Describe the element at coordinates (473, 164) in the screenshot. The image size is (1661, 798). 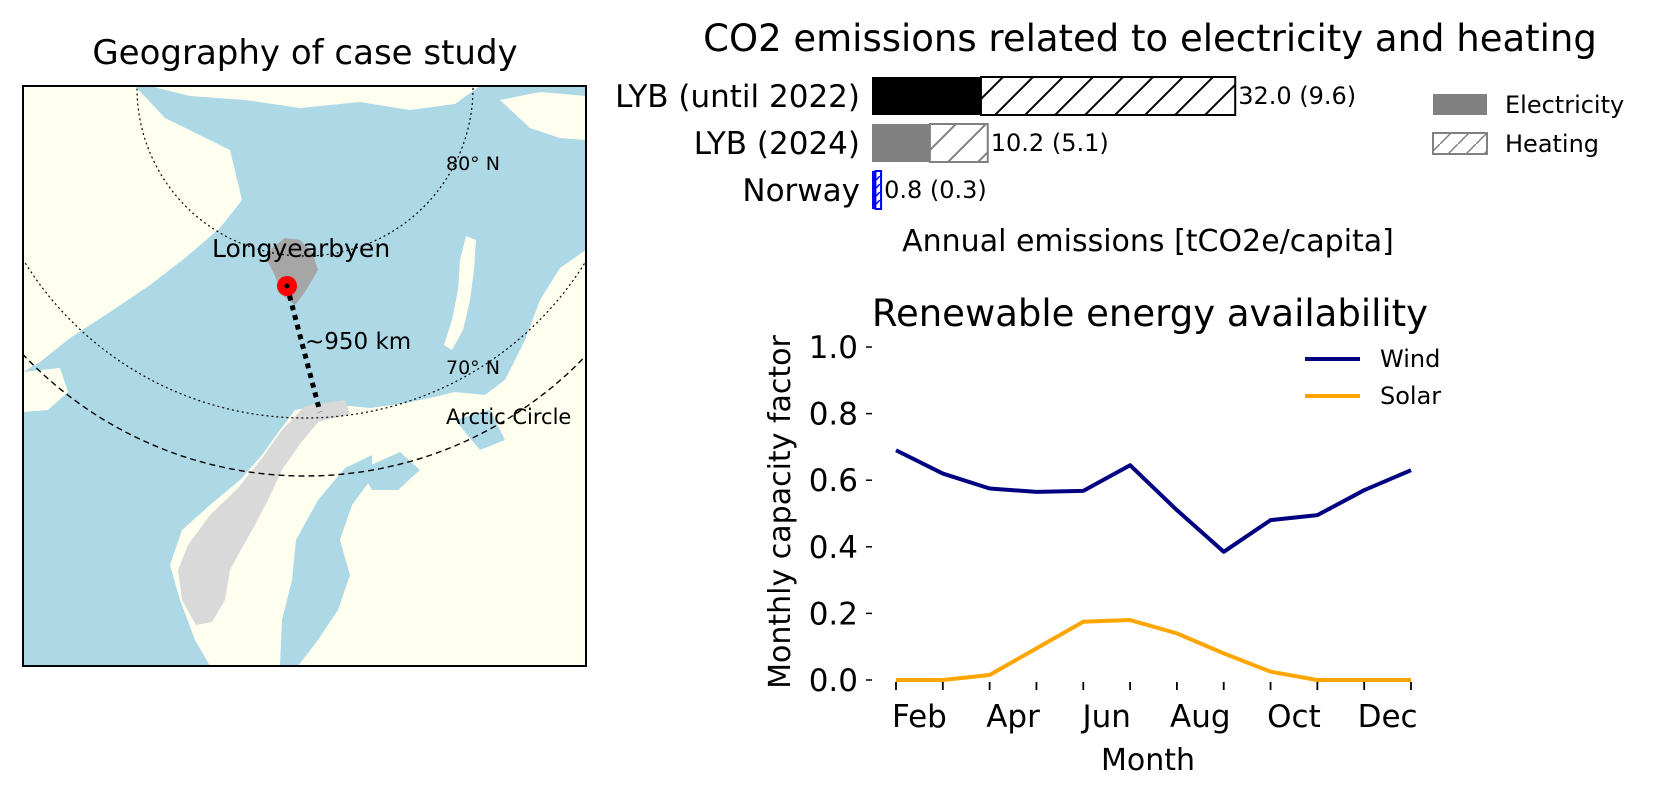
I see `label-80n: 80° N` at that location.